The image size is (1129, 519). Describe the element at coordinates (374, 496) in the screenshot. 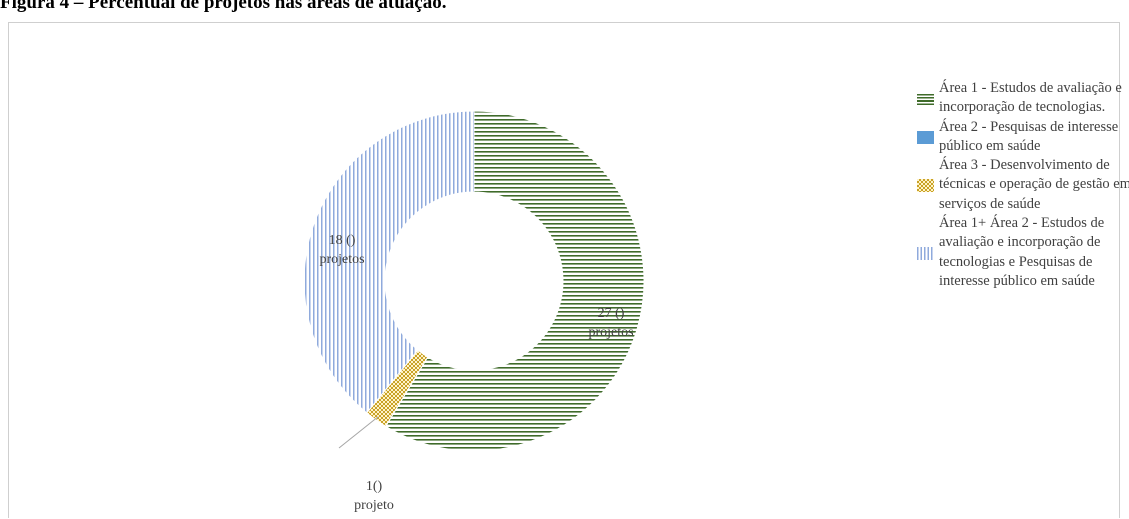

I see `data-label-3: 1() projeto` at that location.